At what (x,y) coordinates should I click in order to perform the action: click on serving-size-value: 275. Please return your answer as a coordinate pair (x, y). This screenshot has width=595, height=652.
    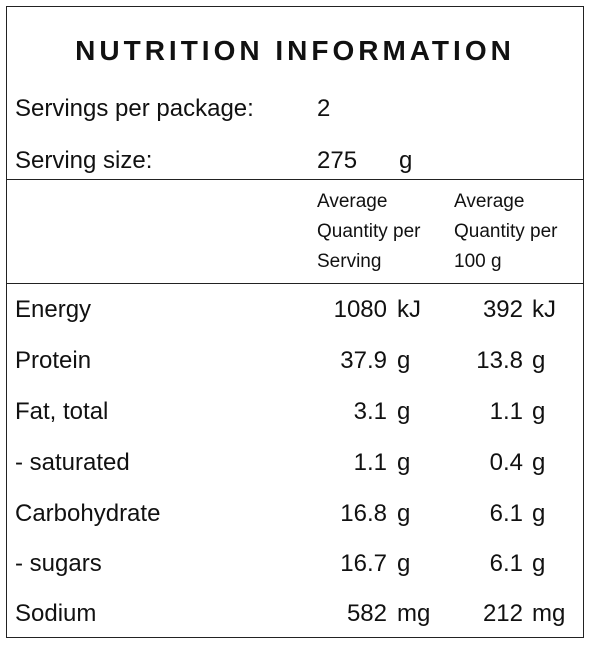
    Looking at the image, I should click on (337, 160).